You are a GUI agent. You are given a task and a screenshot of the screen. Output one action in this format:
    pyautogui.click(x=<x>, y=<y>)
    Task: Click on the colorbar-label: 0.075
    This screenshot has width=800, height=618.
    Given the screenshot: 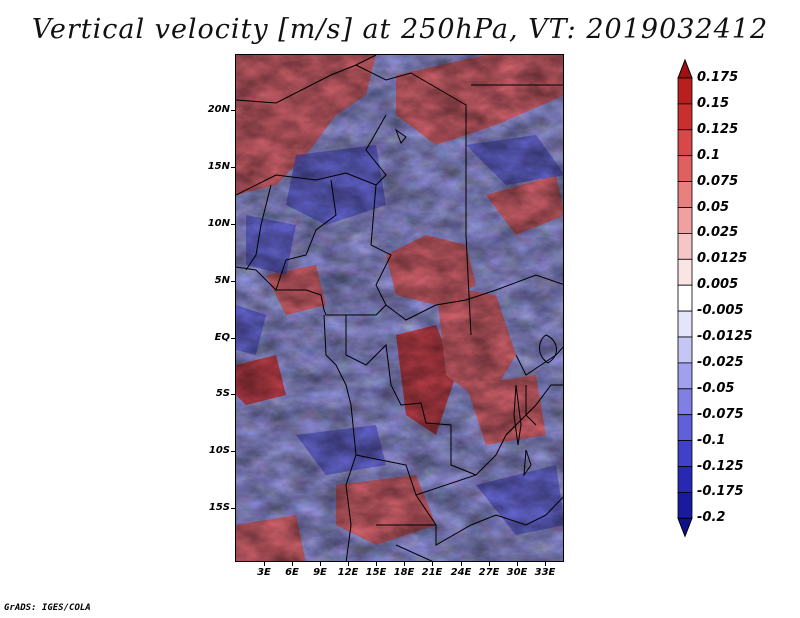 What is the action you would take?
    pyautogui.click(x=718, y=181)
    